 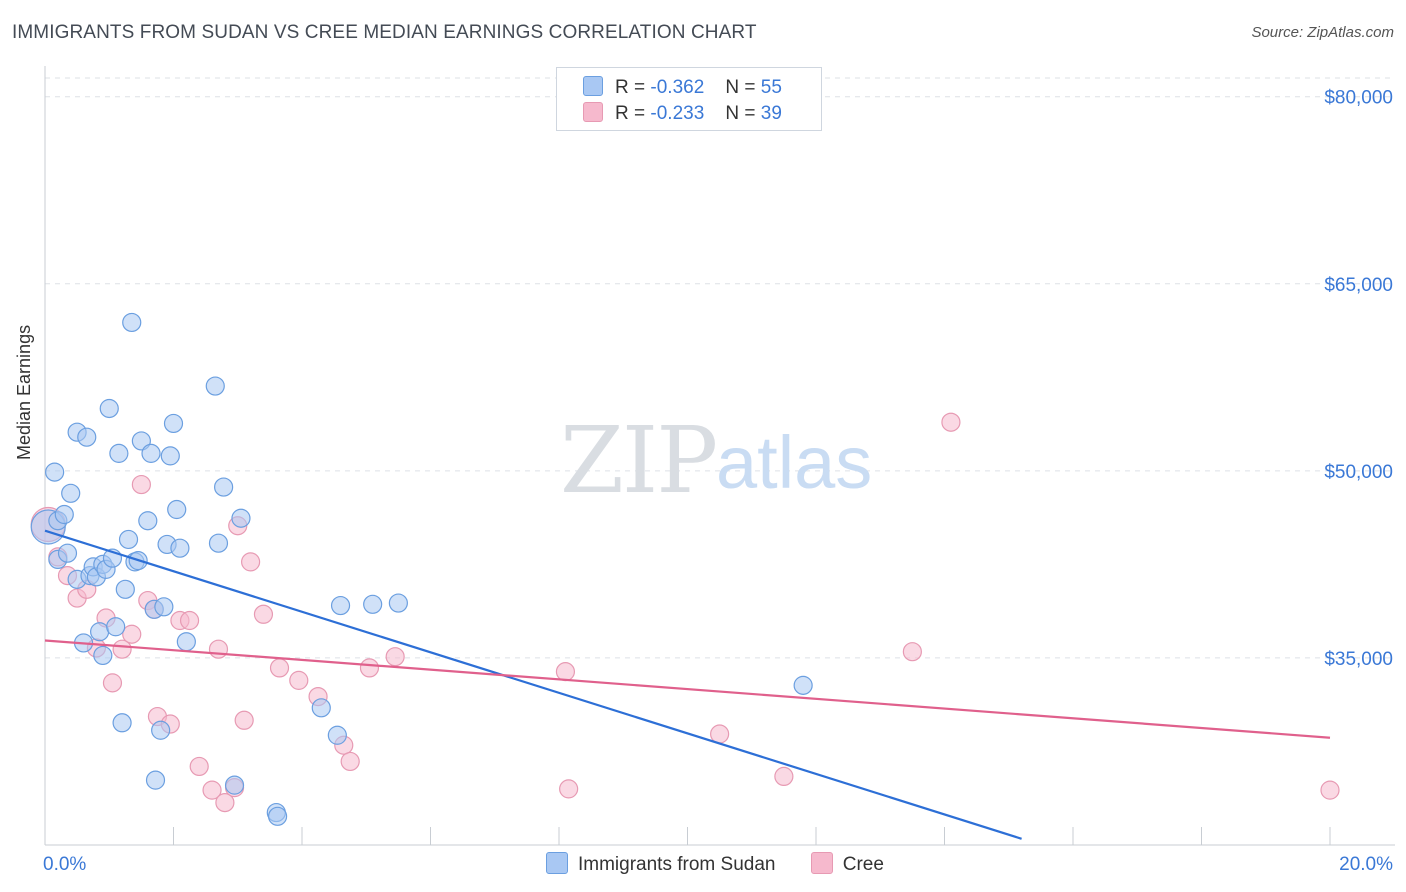 I want to click on watermark-zip: ZIP, so click(x=638, y=460).